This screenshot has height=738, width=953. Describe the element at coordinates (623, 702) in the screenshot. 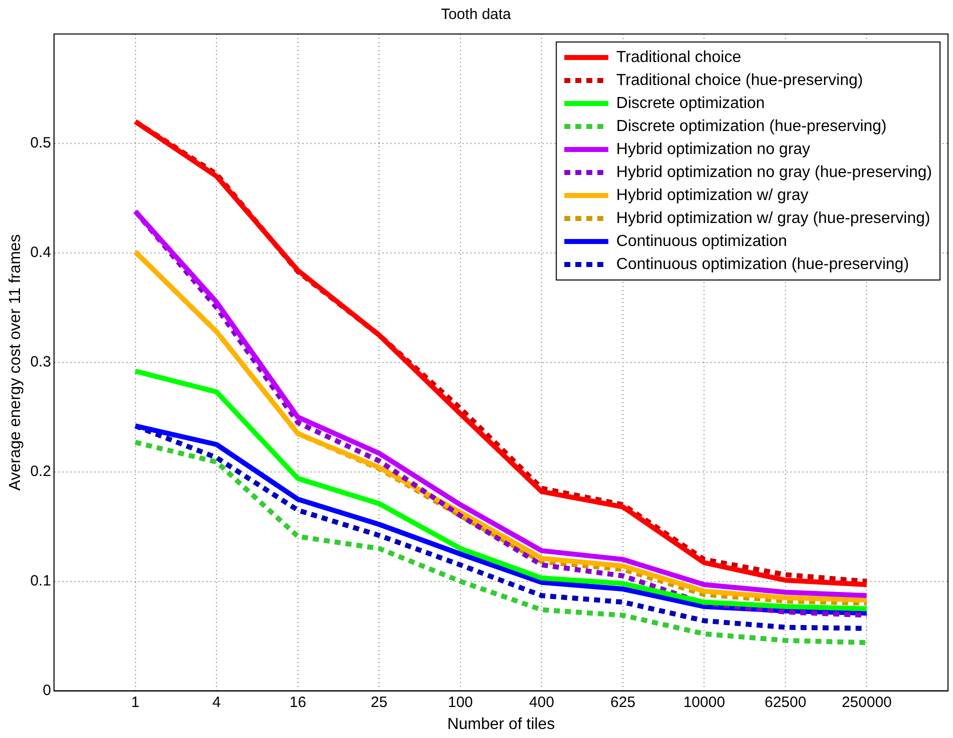

I see `x-tick-label: 625` at that location.